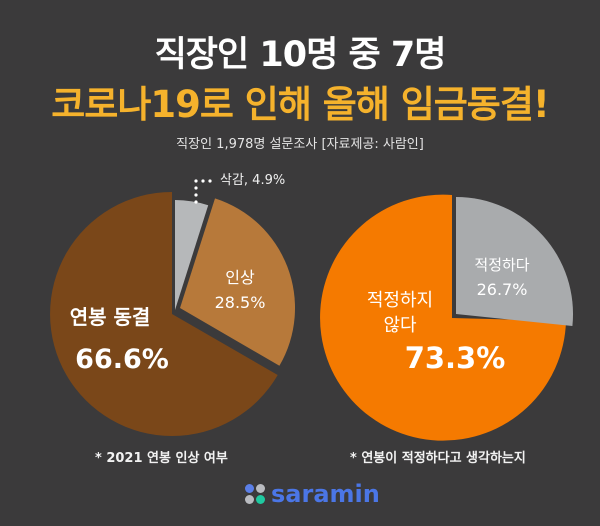 The height and width of the screenshot is (526, 600). I want to click on label-raise: 인상, so click(240, 277).